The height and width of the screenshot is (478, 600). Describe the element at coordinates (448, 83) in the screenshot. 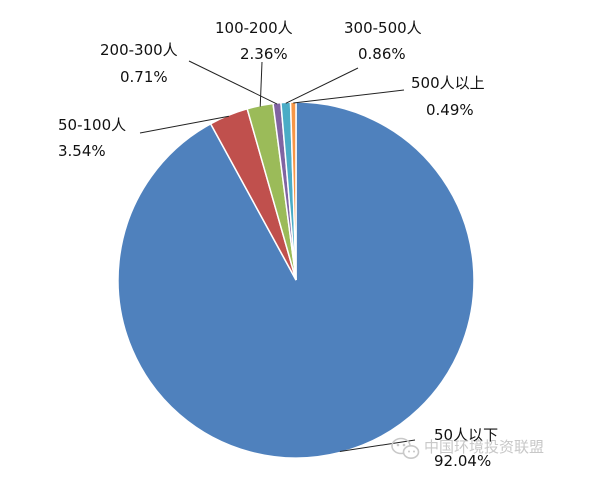

I see `slice-category-label: 500人以上` at that location.